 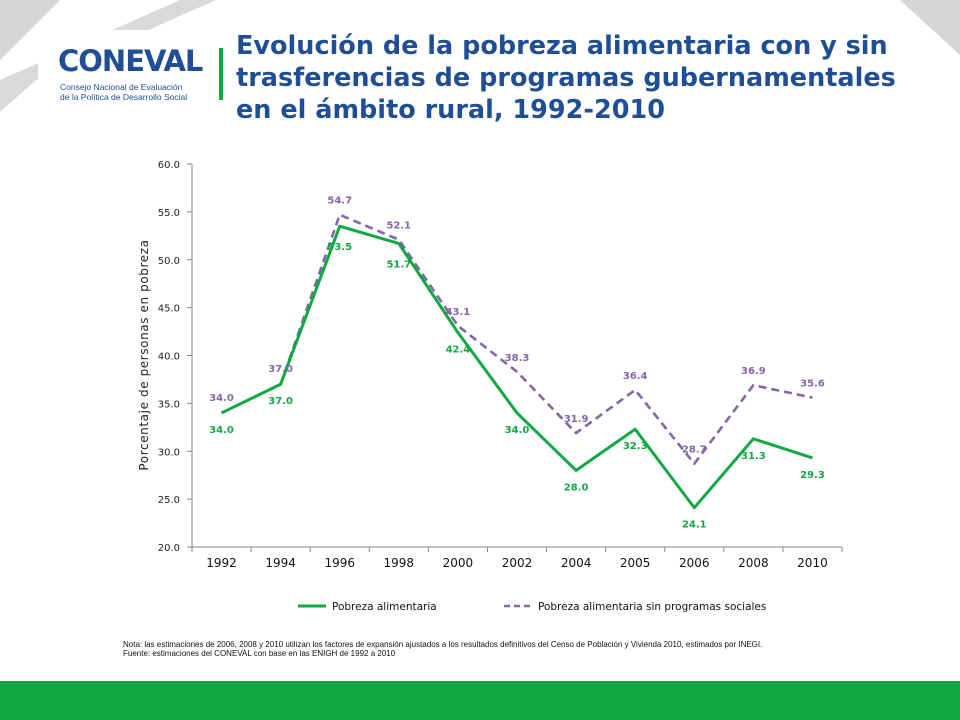 What do you see at coordinates (169, 165) in the screenshot?
I see `y-tick-label: 60.0` at bounding box center [169, 165].